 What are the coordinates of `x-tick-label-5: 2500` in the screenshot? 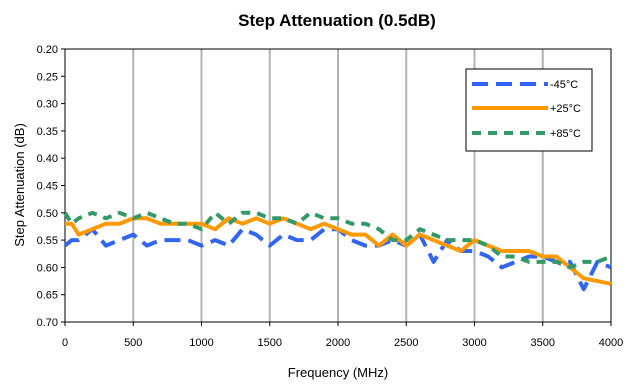 It's located at (406, 343).